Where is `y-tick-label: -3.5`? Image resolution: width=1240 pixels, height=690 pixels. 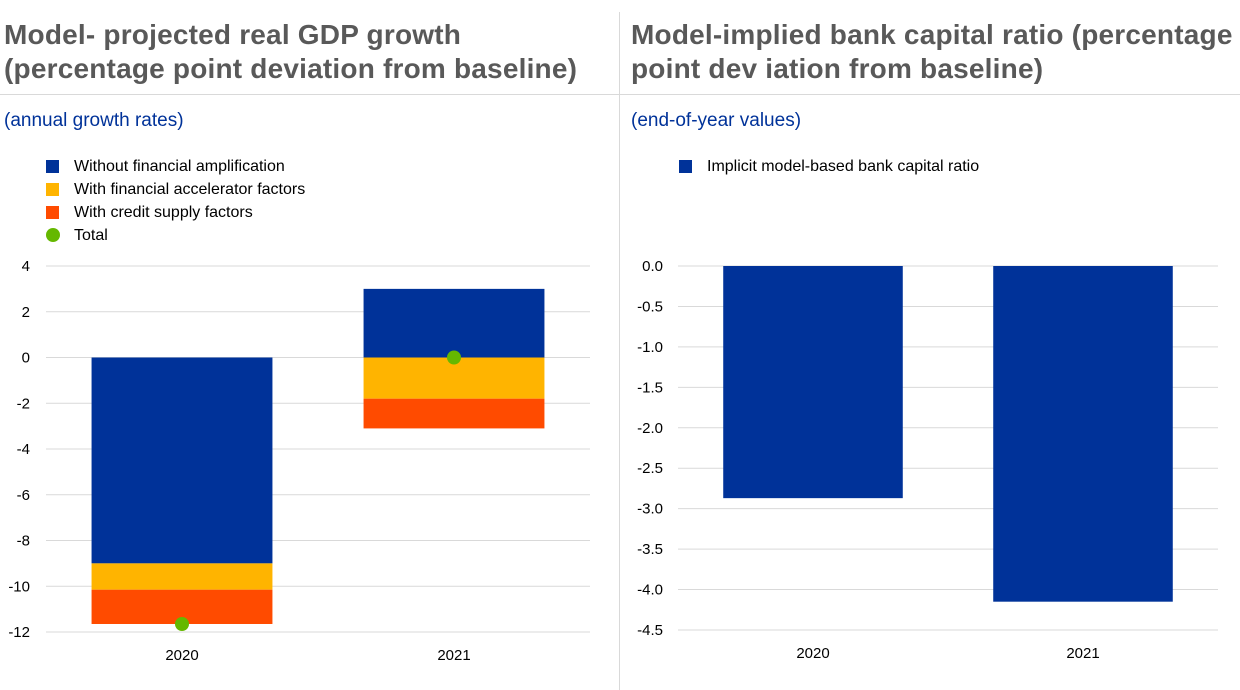 y-tick-label: -3.5 is located at coordinates (650, 549).